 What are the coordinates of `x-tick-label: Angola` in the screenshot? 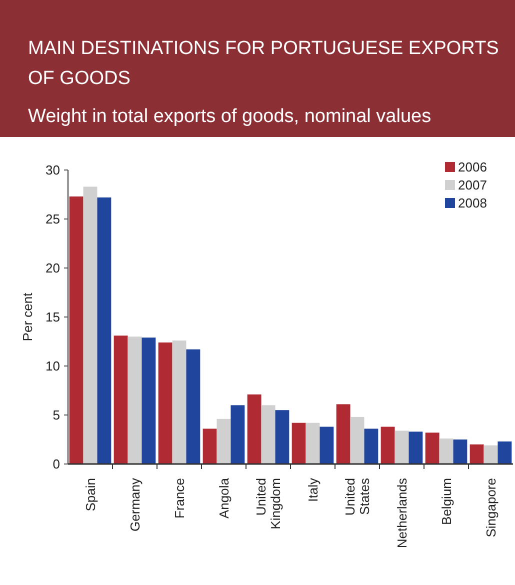 It's located at (224, 497).